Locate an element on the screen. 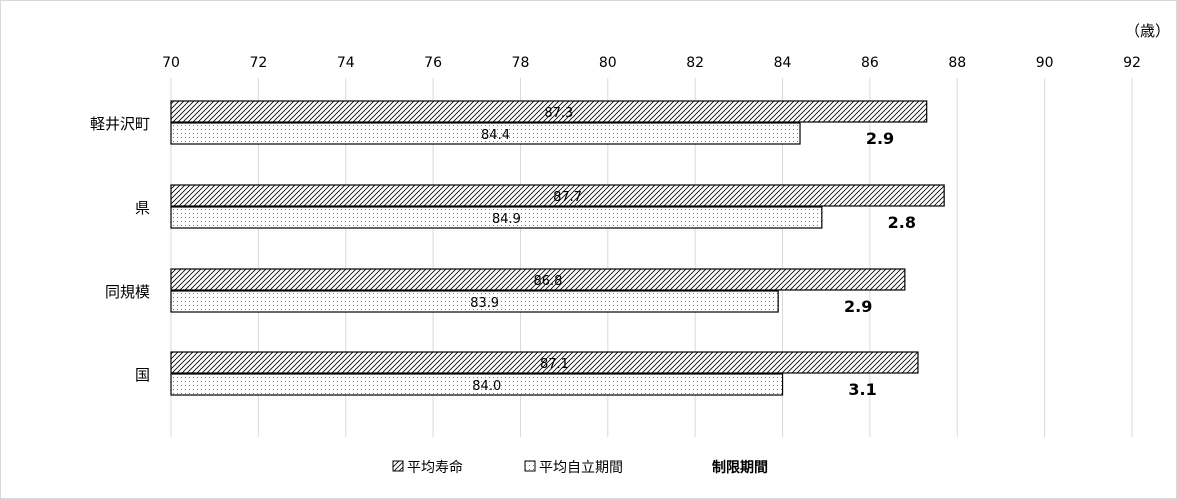 Image resolution: width=1177 pixels, height=499 pixels. data-label-life-expectancy: 87.3 is located at coordinates (558, 113).